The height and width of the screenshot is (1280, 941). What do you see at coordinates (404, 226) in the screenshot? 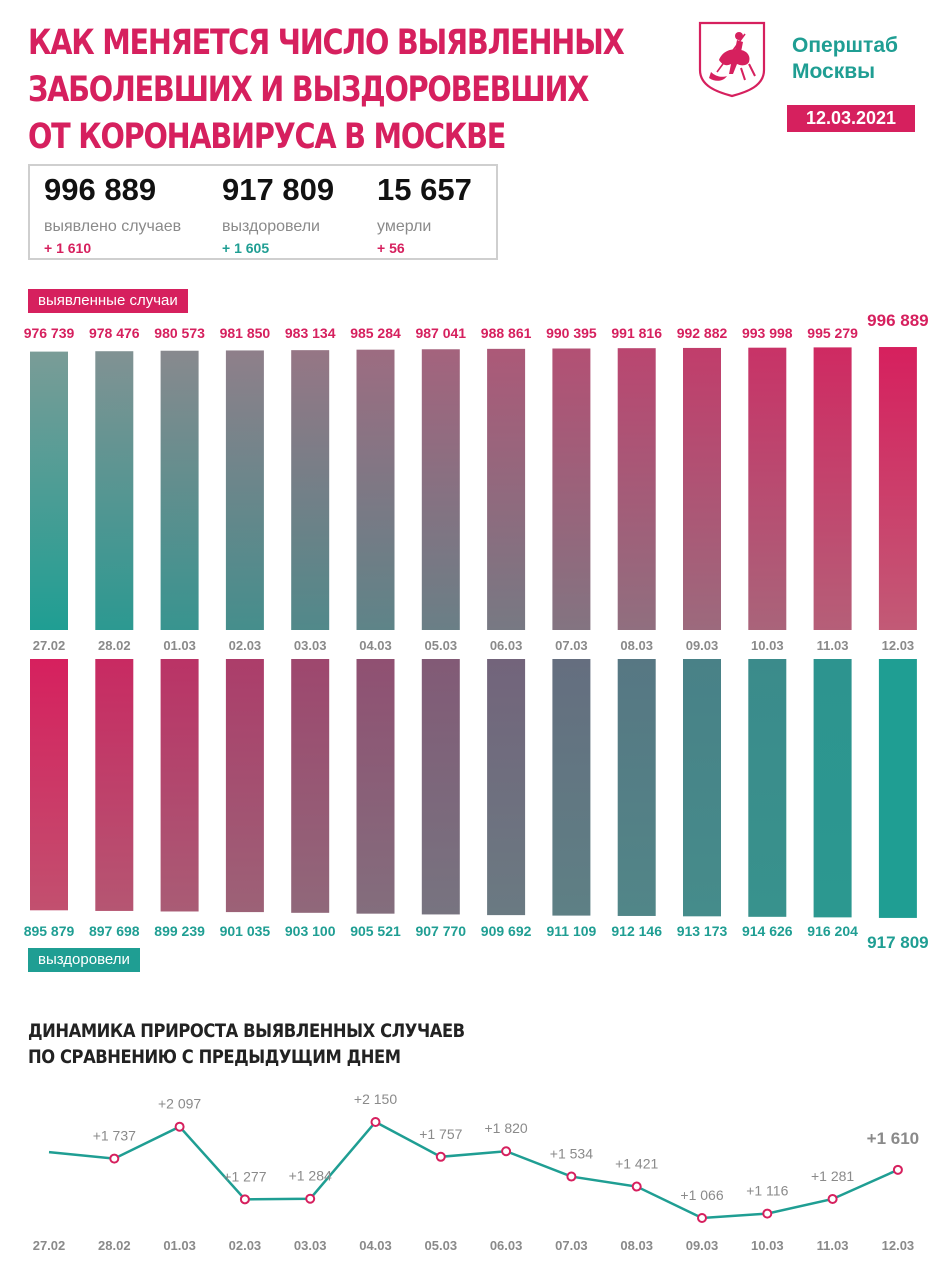
I see `stat-label: умерли` at bounding box center [404, 226].